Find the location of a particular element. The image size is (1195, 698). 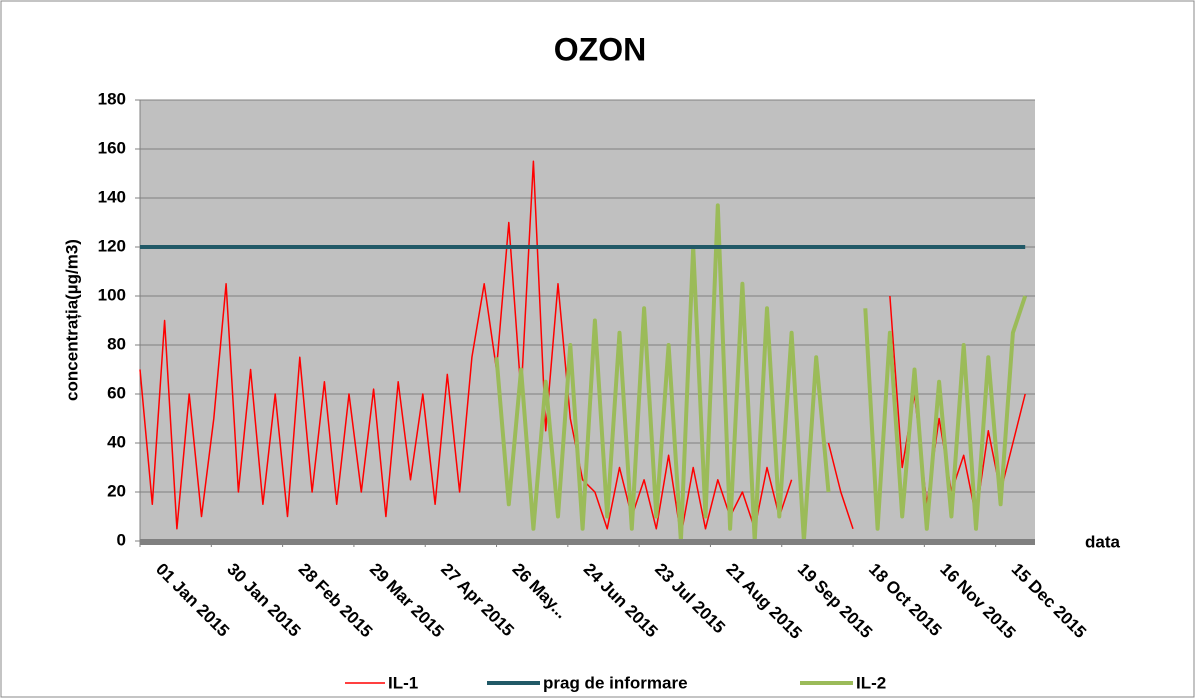

legend-label: IL-1 is located at coordinates (403, 682).